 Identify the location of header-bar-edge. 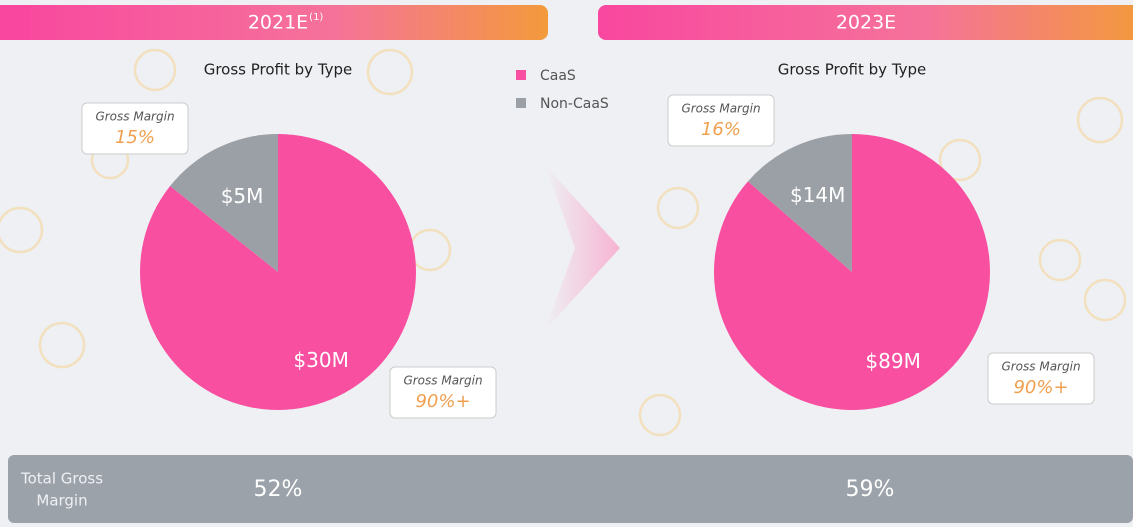
(15, 22).